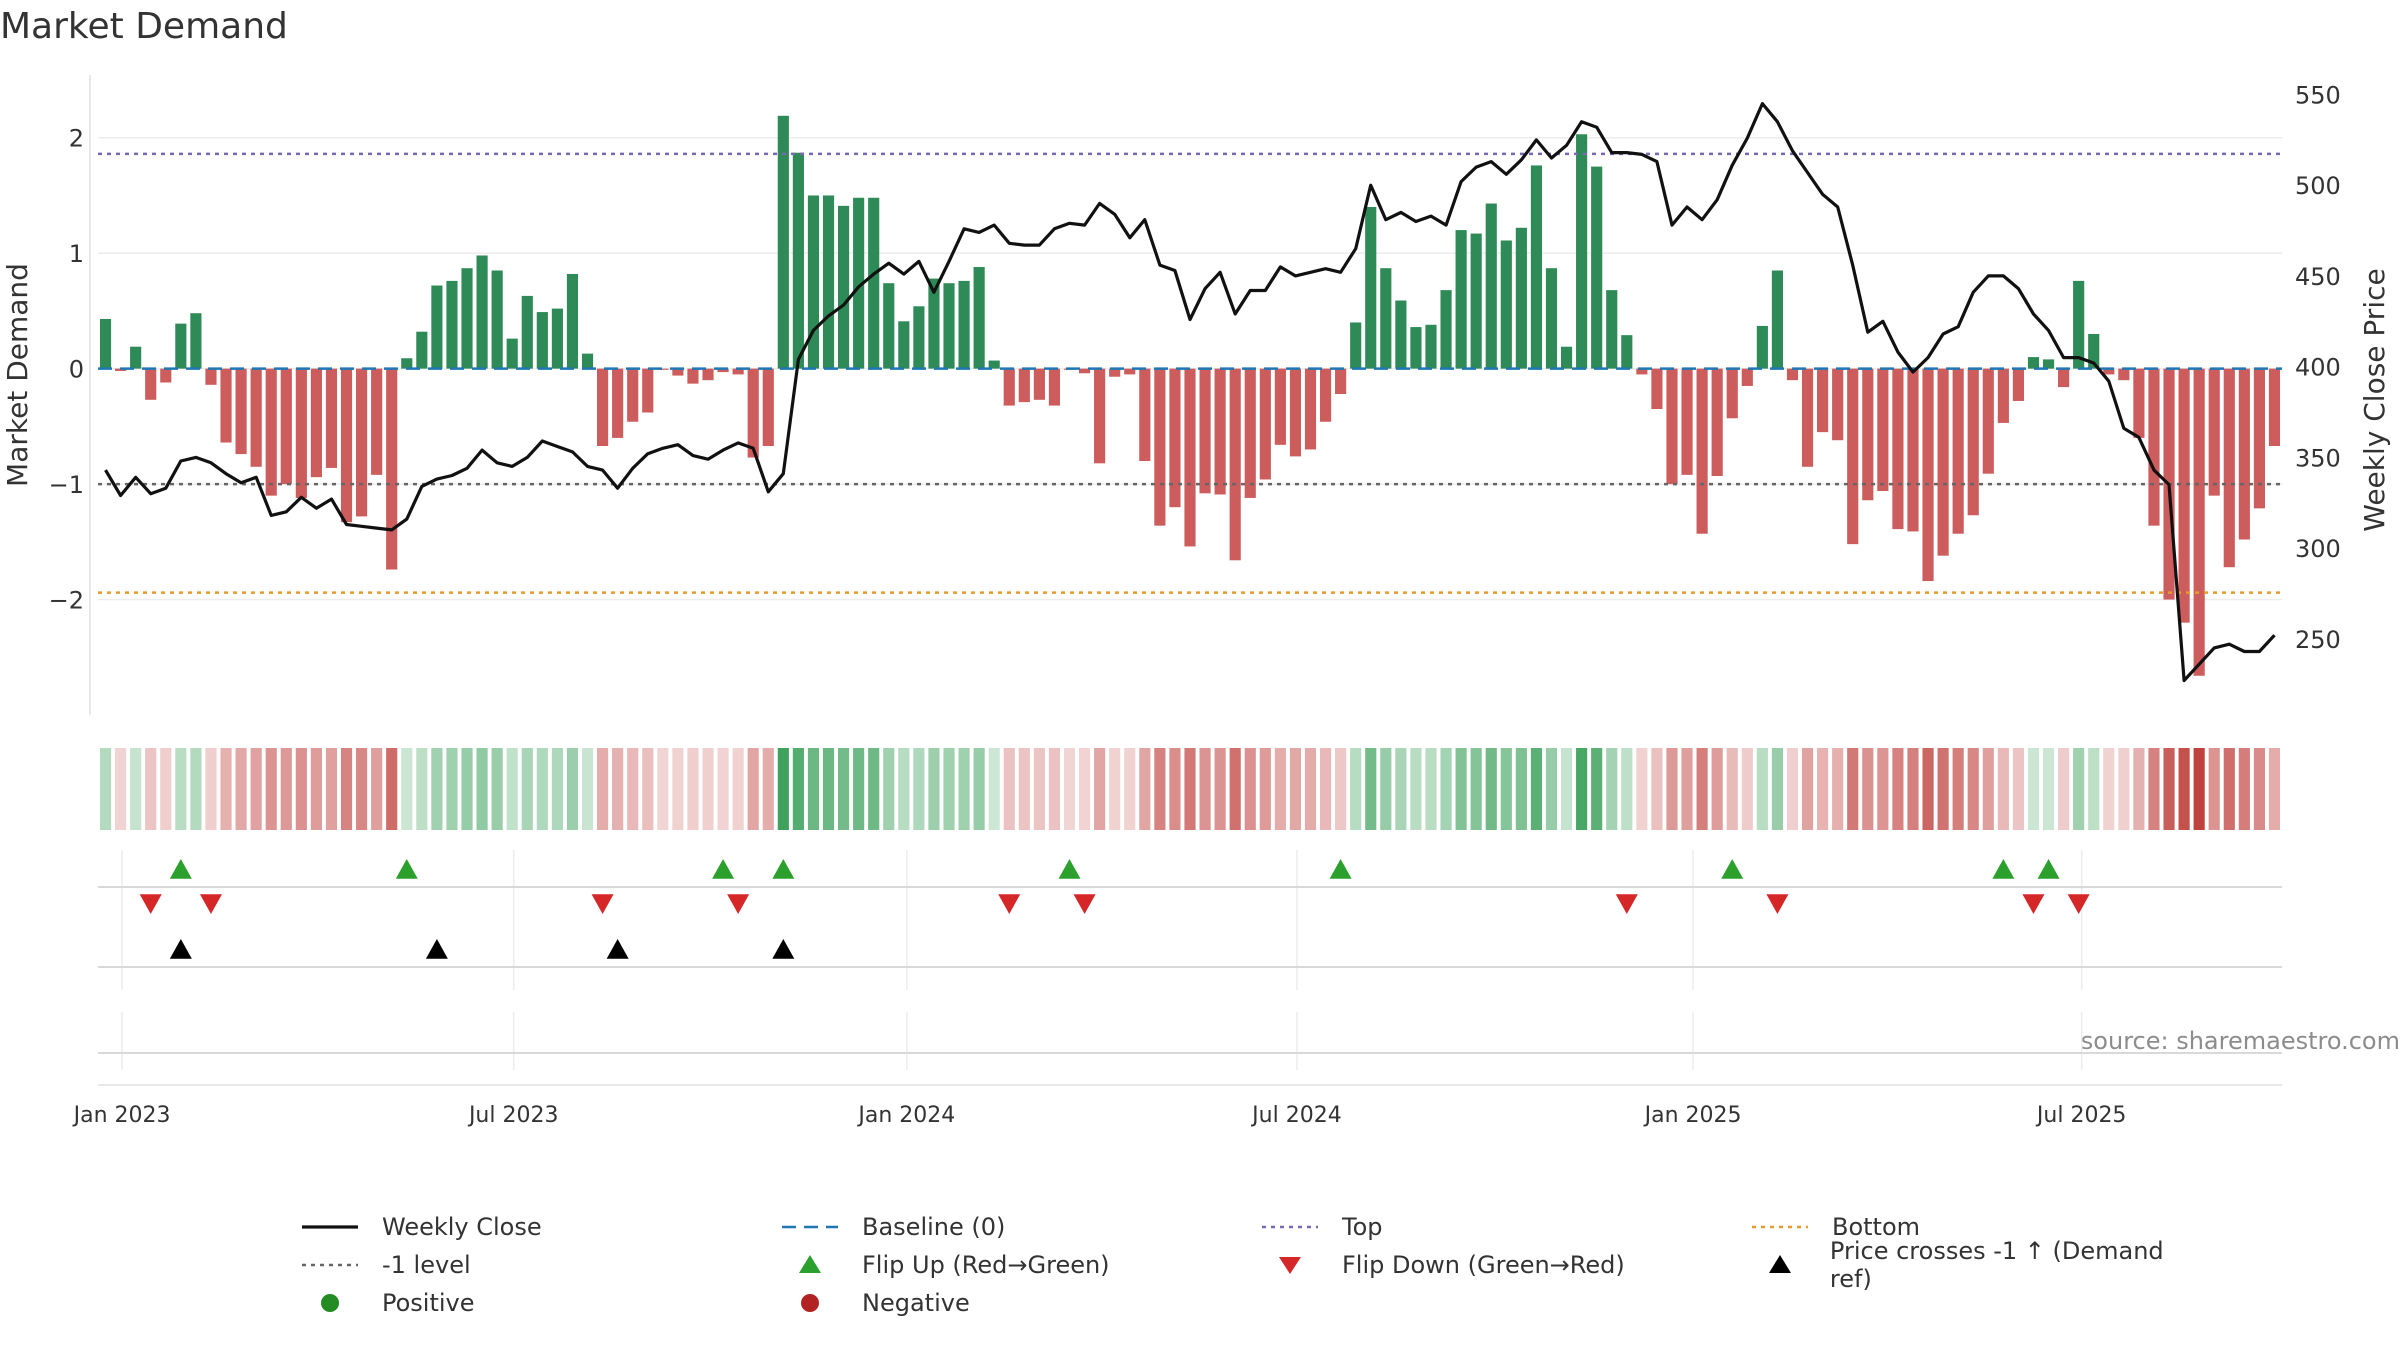  I want to click on y-tick-left: 1, so click(76, 254).